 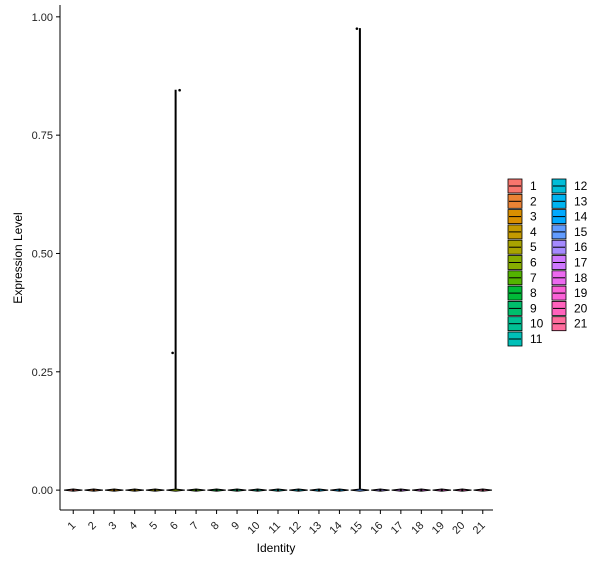 I want to click on legend-label: 9, so click(x=533, y=308).